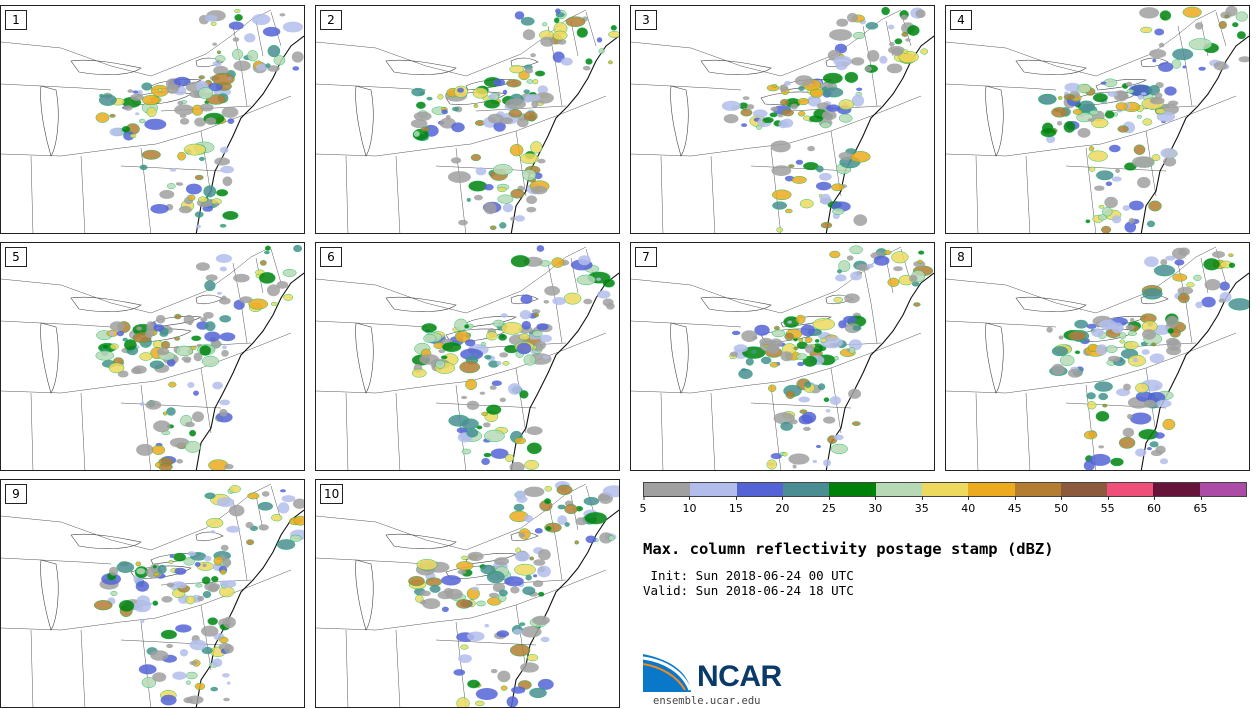  Describe the element at coordinates (945, 489) in the screenshot. I see `colorbar-segment` at that location.